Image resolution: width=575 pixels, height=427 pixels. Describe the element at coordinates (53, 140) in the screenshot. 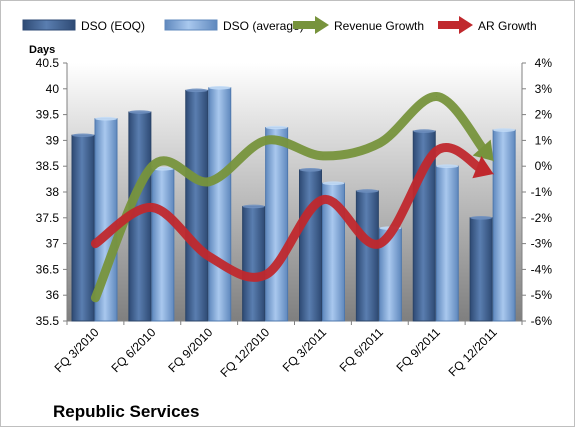

I see `left-tick-label: 39` at that location.